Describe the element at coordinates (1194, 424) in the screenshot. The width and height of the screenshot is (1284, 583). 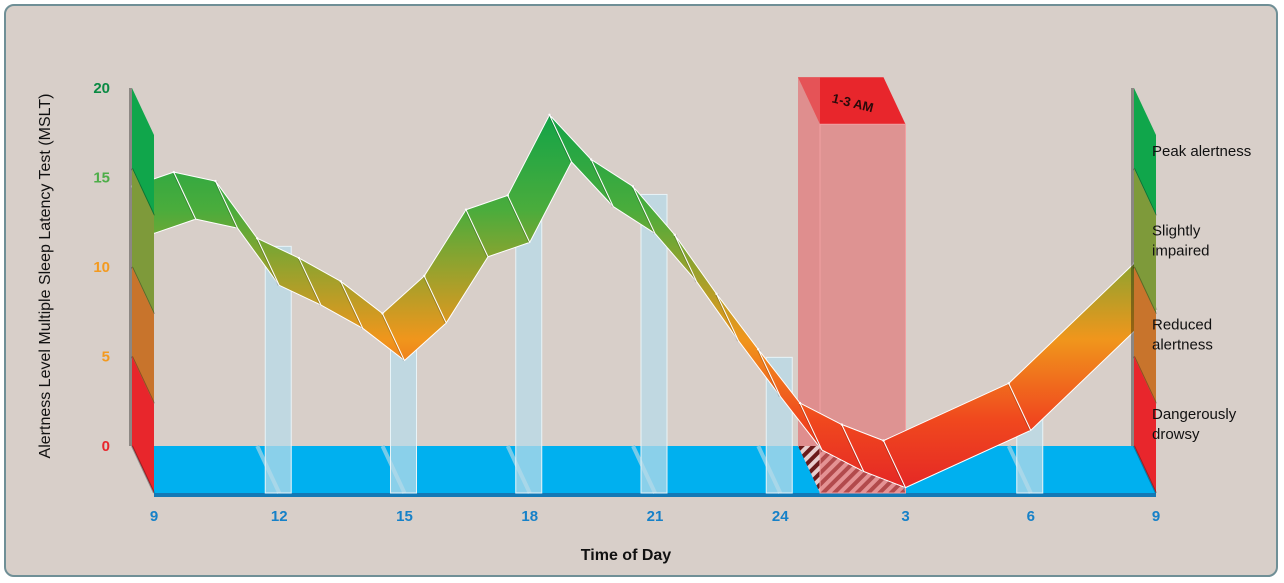
I see `band-label: Dangerously drowsy` at that location.